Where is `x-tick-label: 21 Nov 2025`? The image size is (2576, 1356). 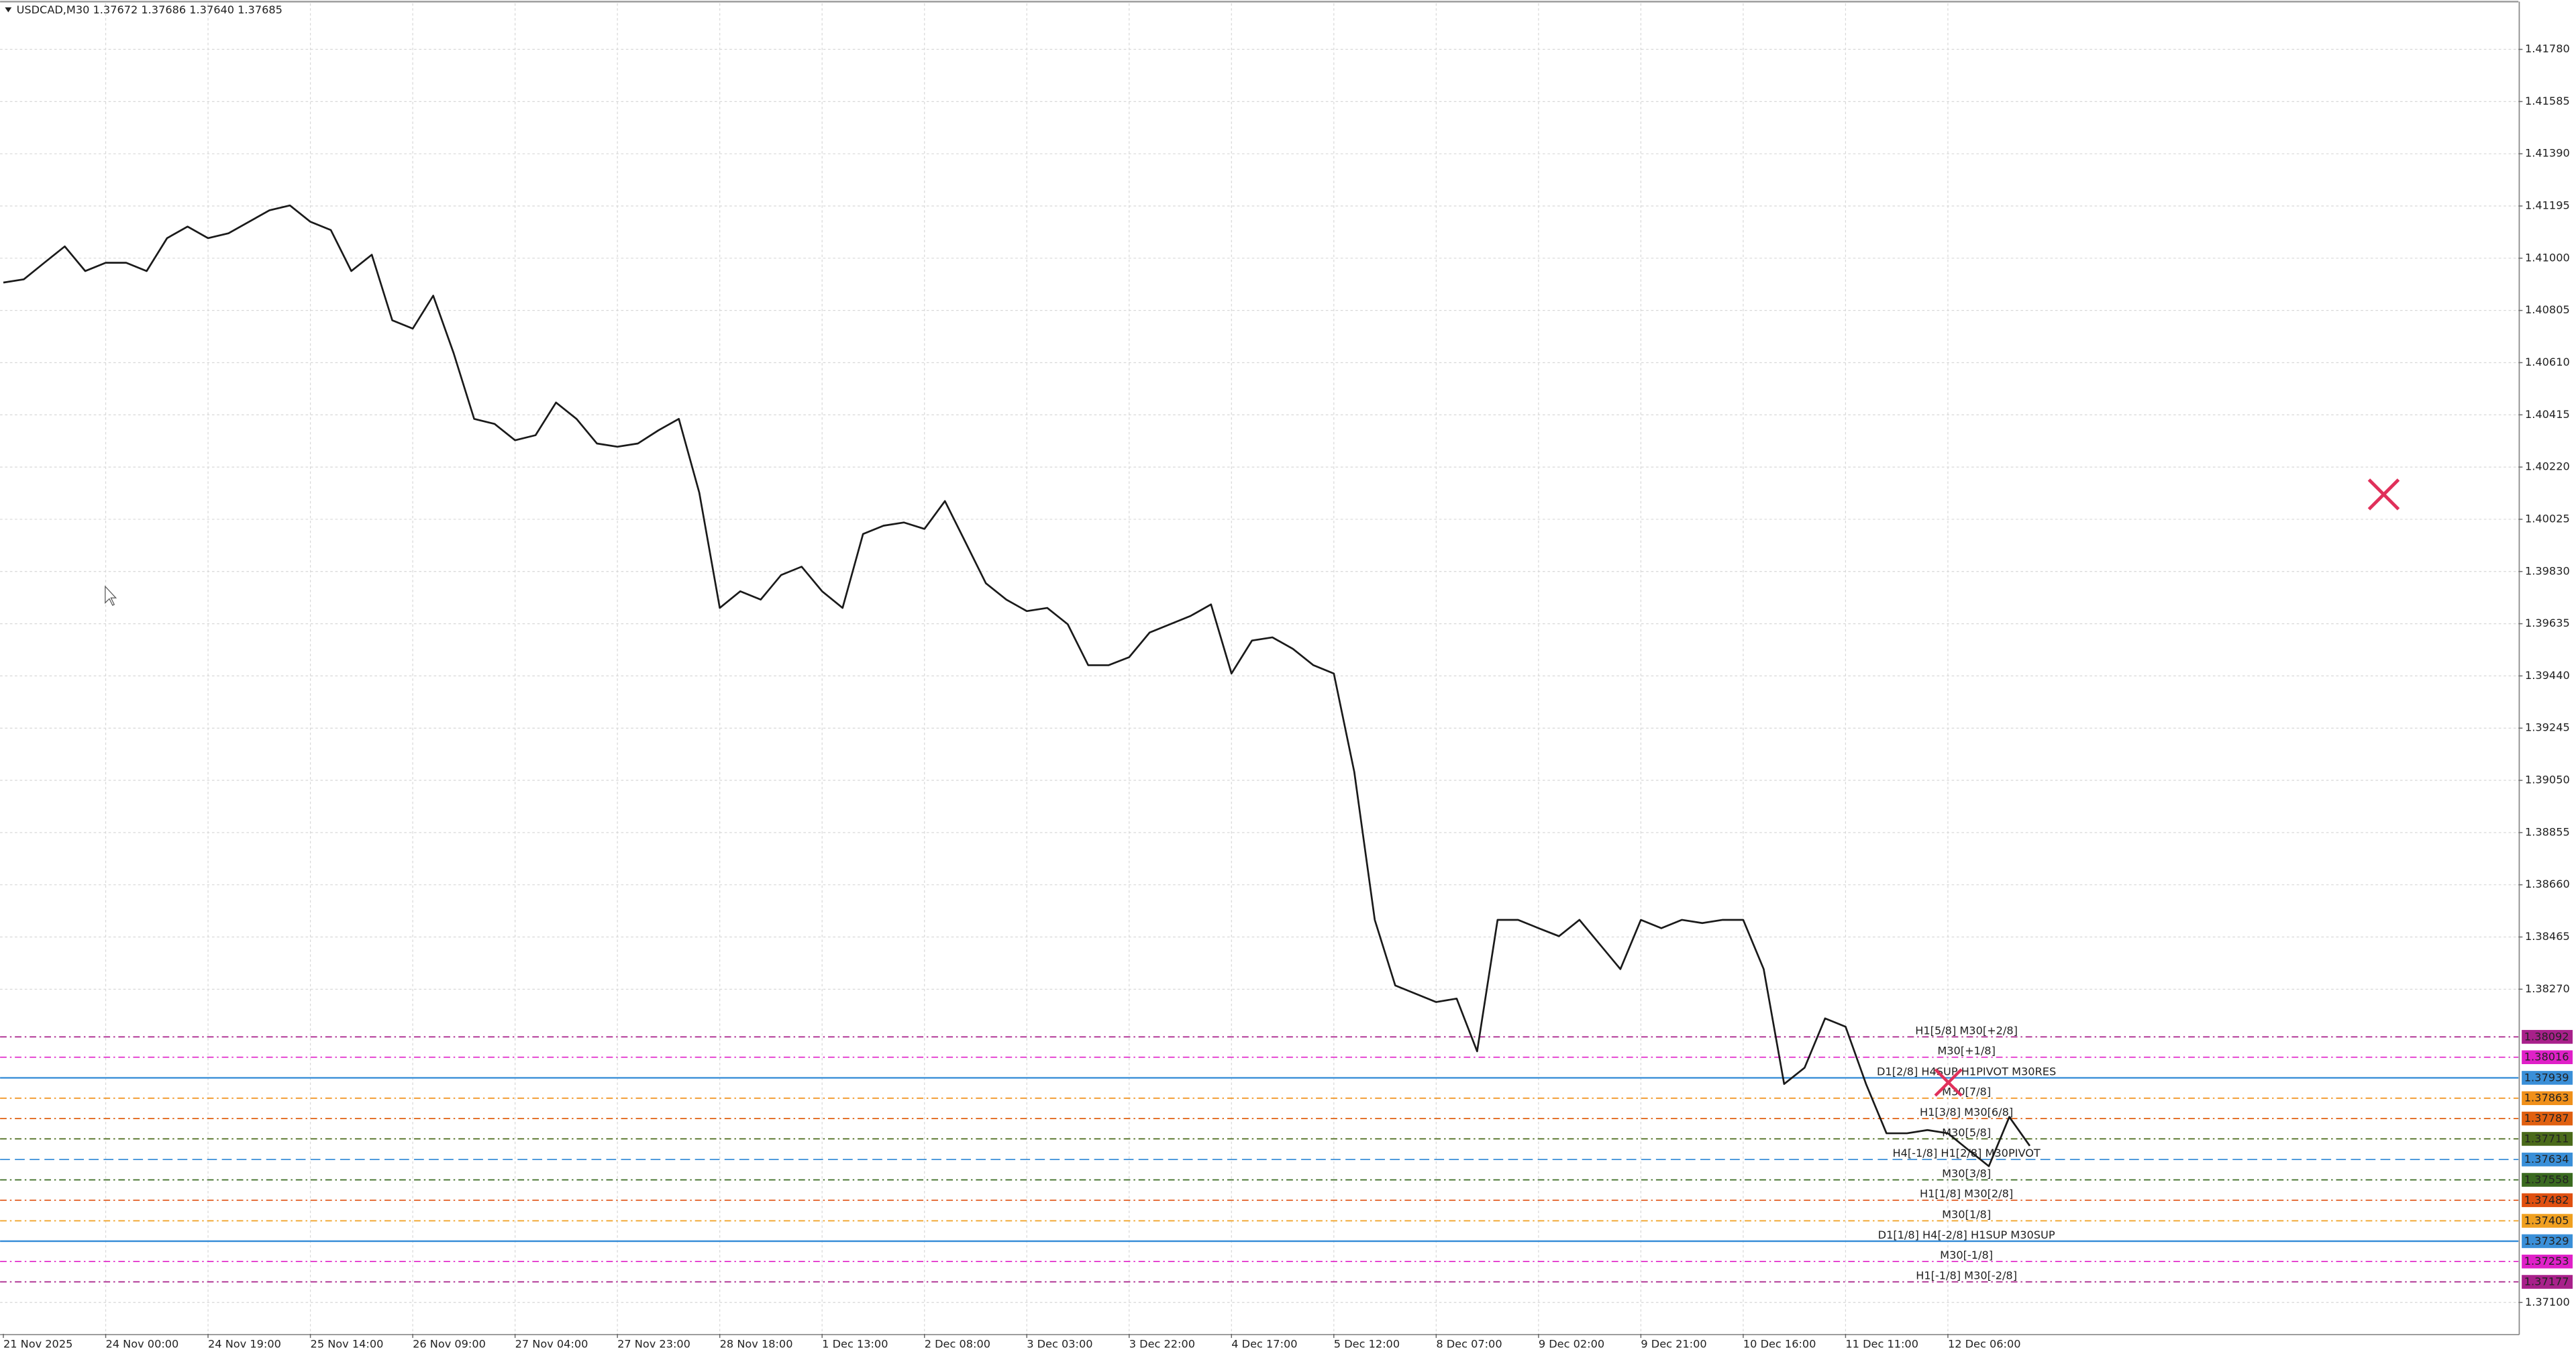 x-tick-label: 21 Nov 2025 is located at coordinates (37, 1343).